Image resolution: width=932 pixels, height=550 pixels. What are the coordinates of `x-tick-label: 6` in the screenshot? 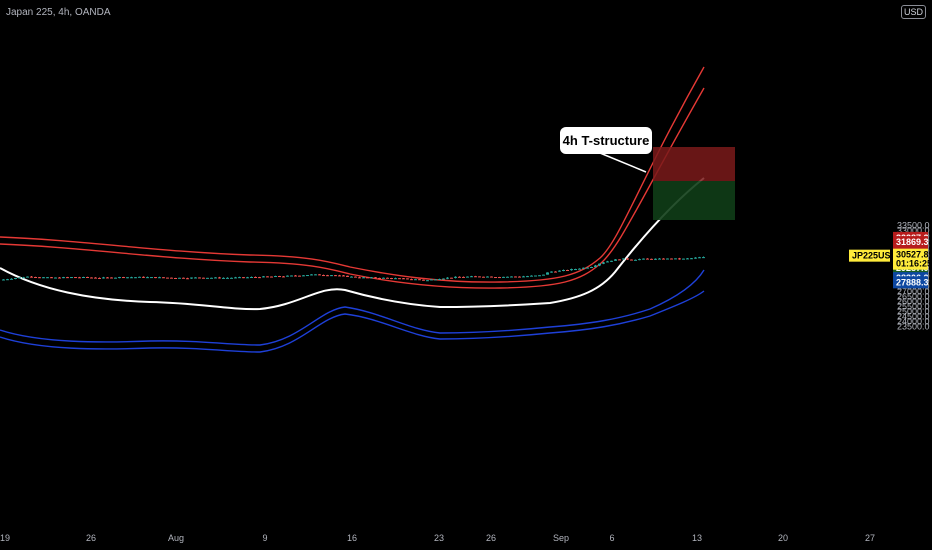 It's located at (611, 538).